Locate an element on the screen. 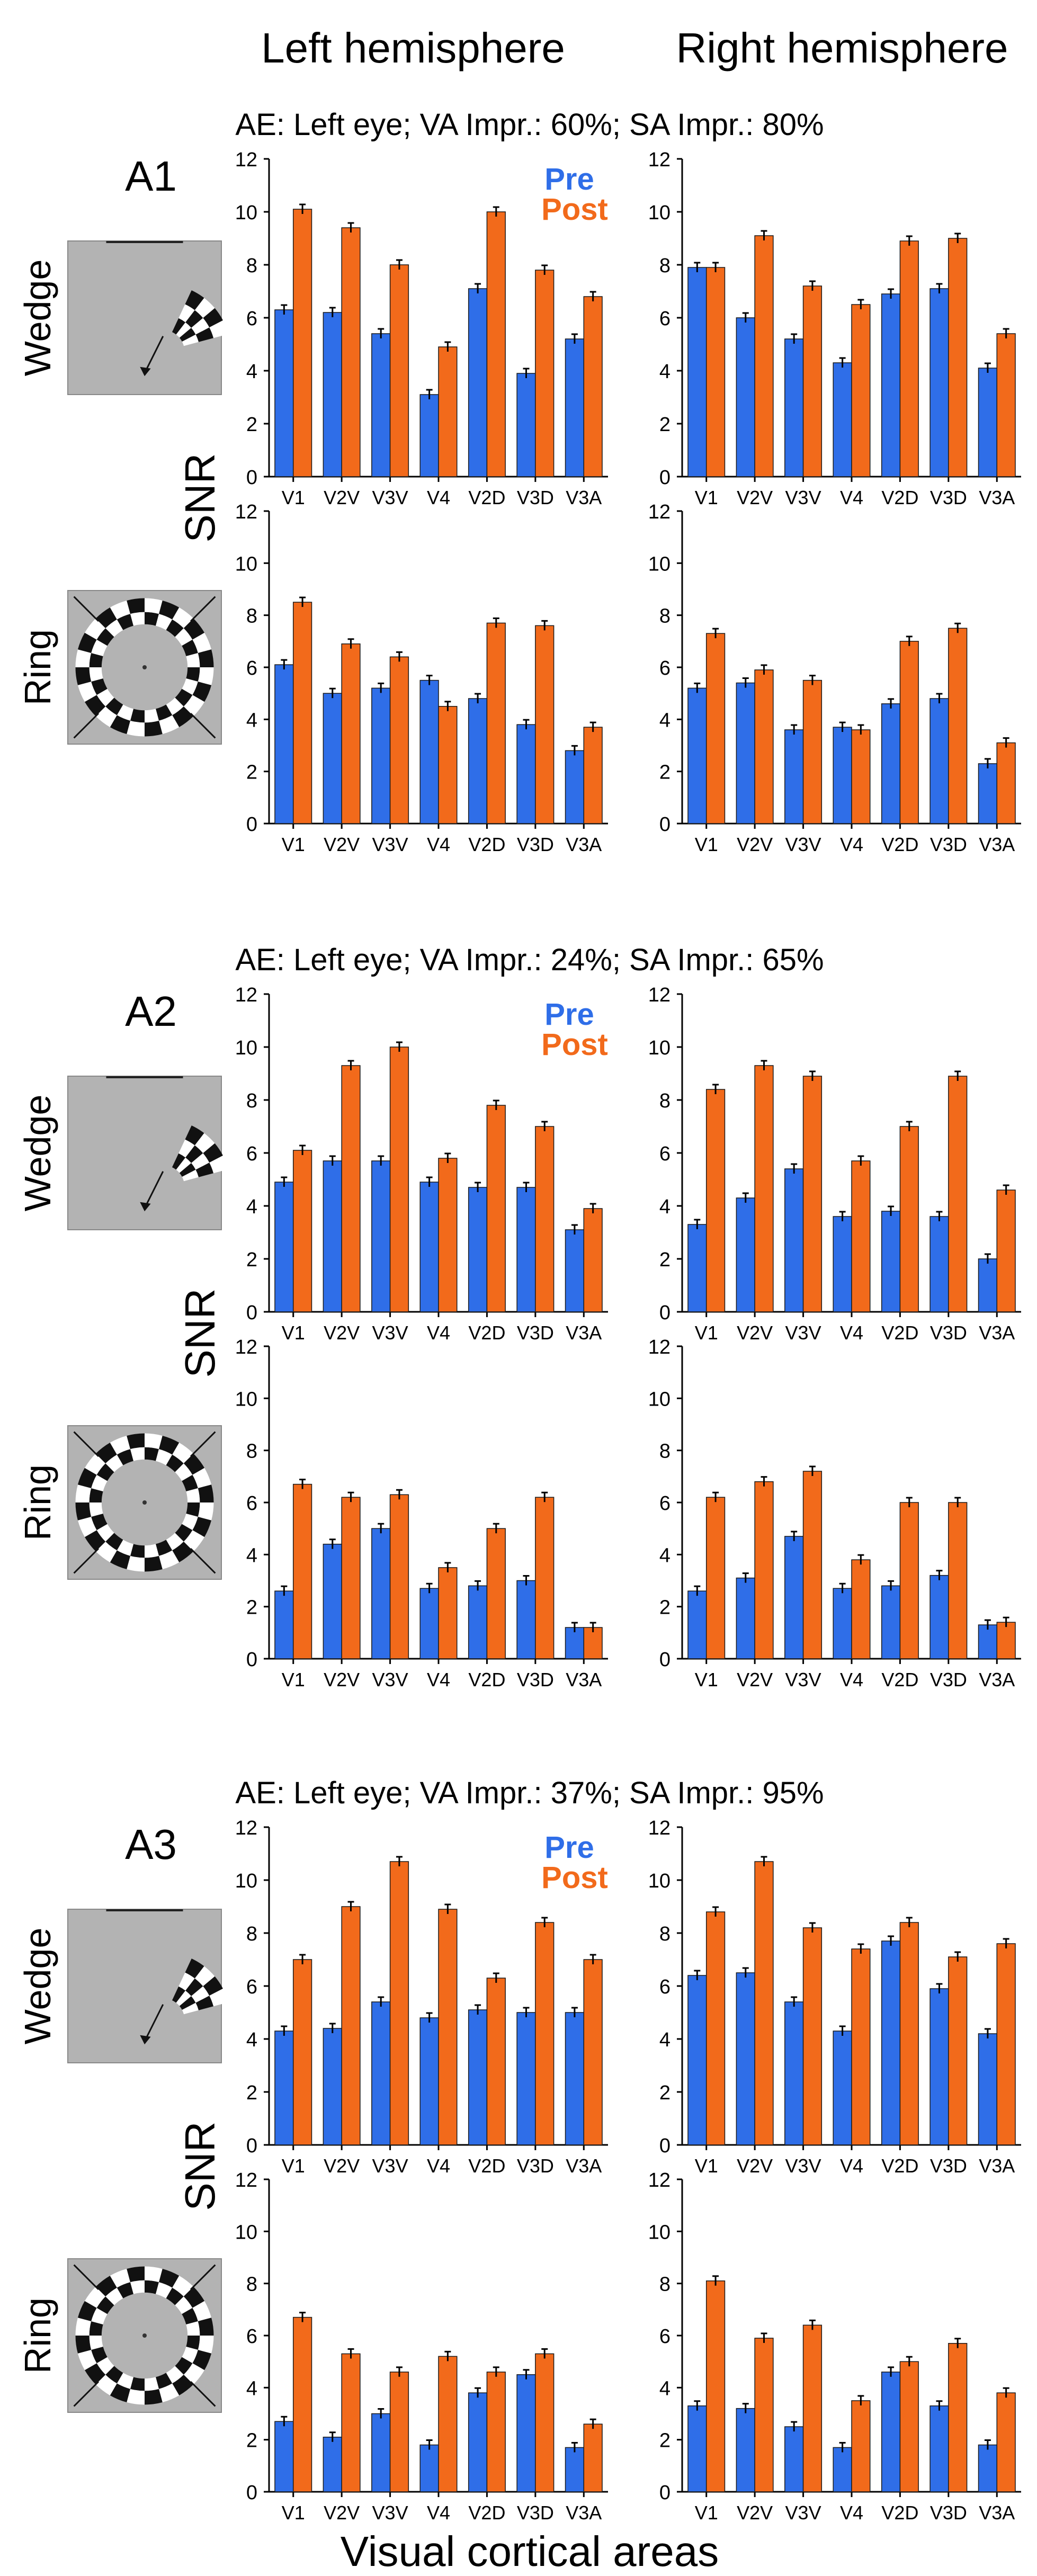  wedge-arrowhead is located at coordinates (145, 2040).